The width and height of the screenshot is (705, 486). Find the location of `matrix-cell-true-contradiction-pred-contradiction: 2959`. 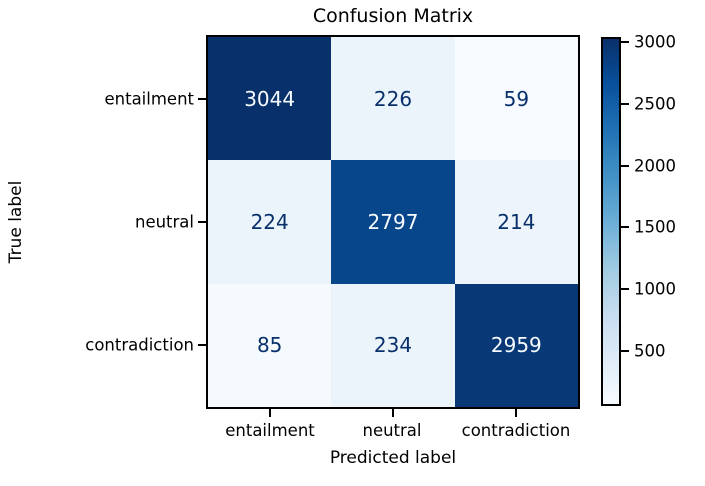

matrix-cell-true-contradiction-pred-contradiction: 2959 is located at coordinates (516, 345).